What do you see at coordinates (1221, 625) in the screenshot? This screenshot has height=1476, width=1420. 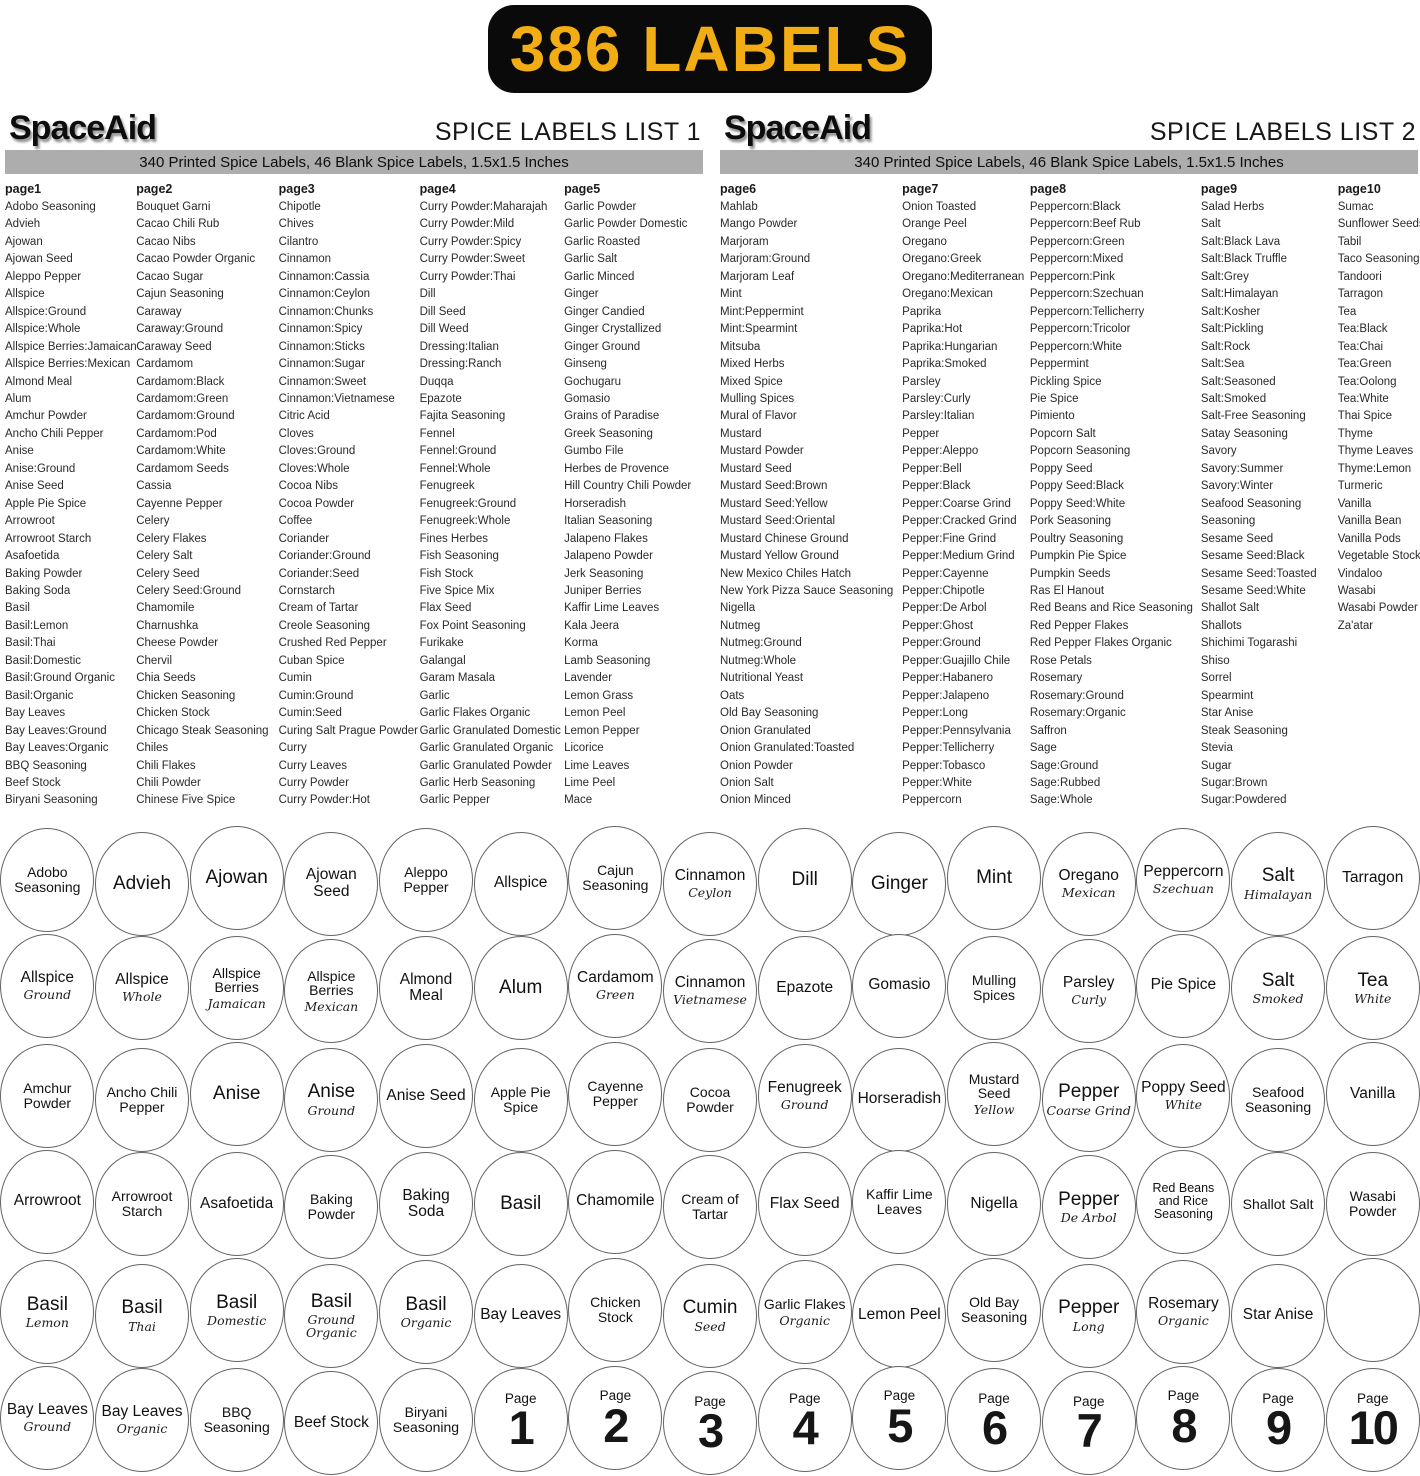 I see `spice-item: Shallots` at bounding box center [1221, 625].